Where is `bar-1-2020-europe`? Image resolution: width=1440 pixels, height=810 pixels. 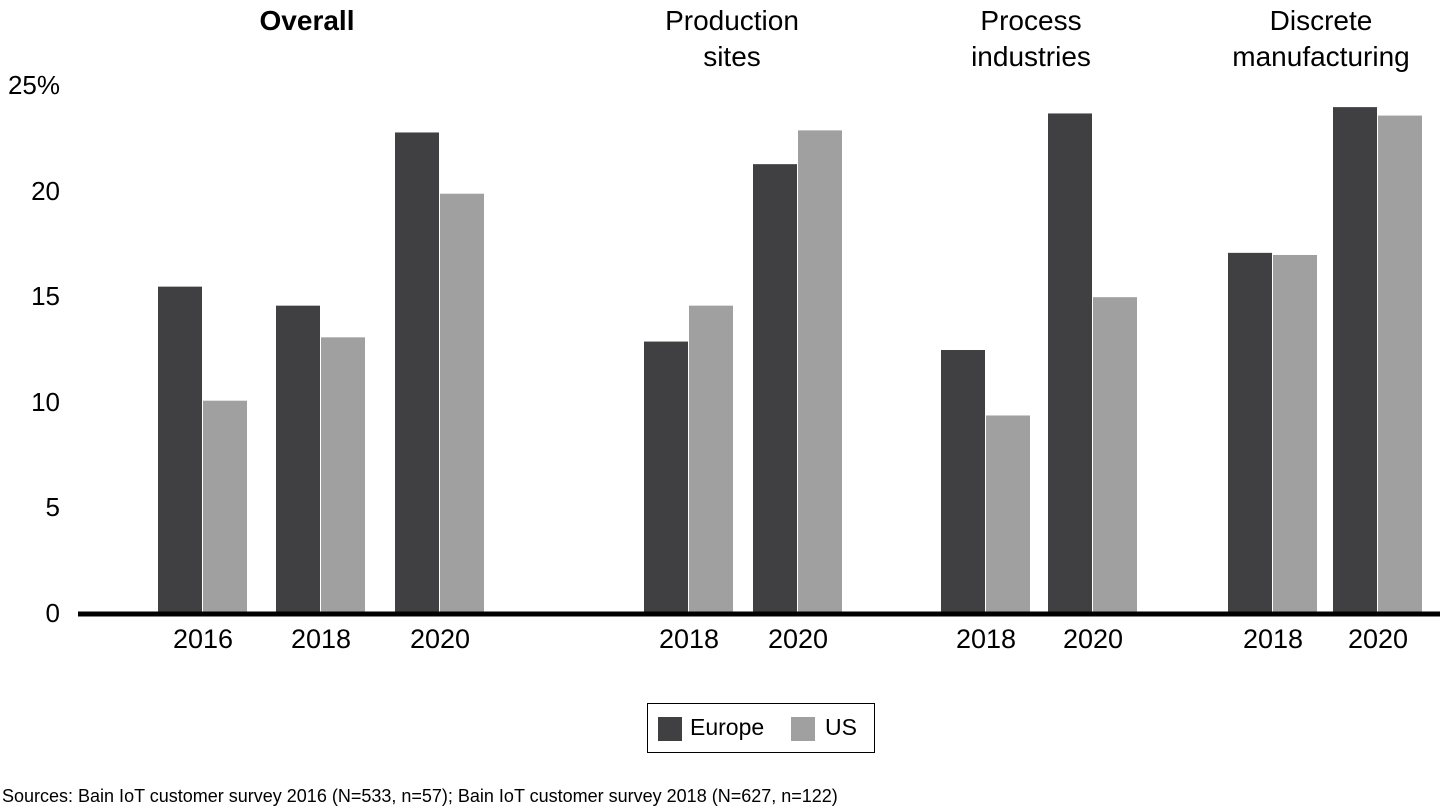
bar-1-2020-europe is located at coordinates (775, 389).